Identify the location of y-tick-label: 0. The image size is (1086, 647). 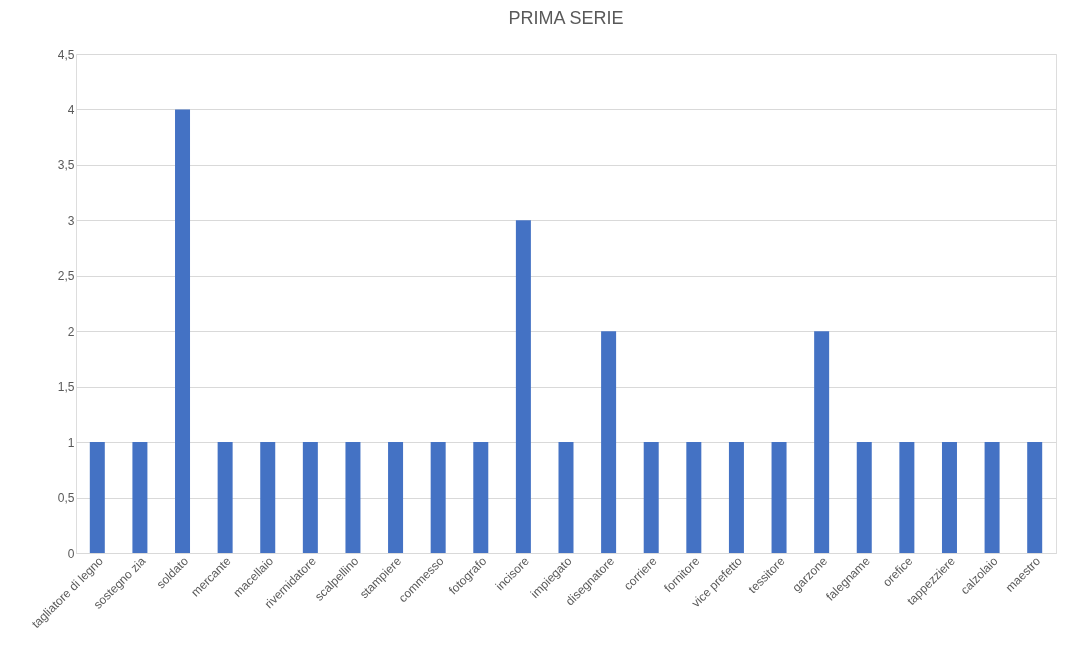
(71, 553).